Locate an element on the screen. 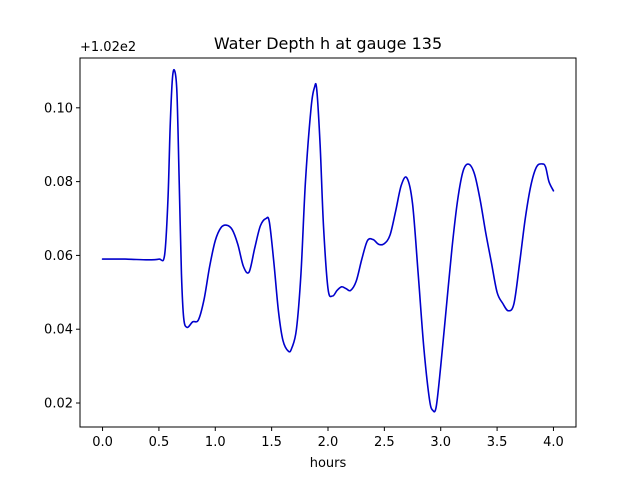 The width and height of the screenshot is (640, 480). x-axis-label: hours is located at coordinates (328, 463).